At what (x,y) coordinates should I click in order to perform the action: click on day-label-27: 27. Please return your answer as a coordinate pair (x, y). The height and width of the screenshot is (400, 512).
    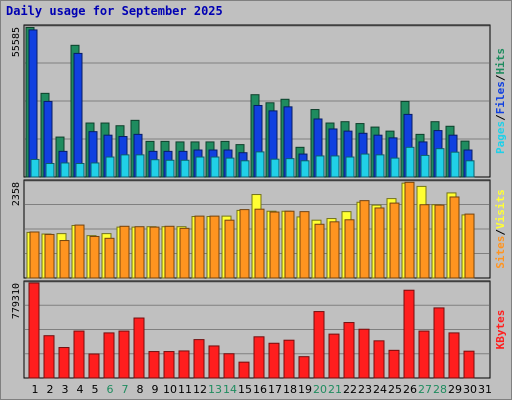
    Looking at the image, I should click on (425, 389).